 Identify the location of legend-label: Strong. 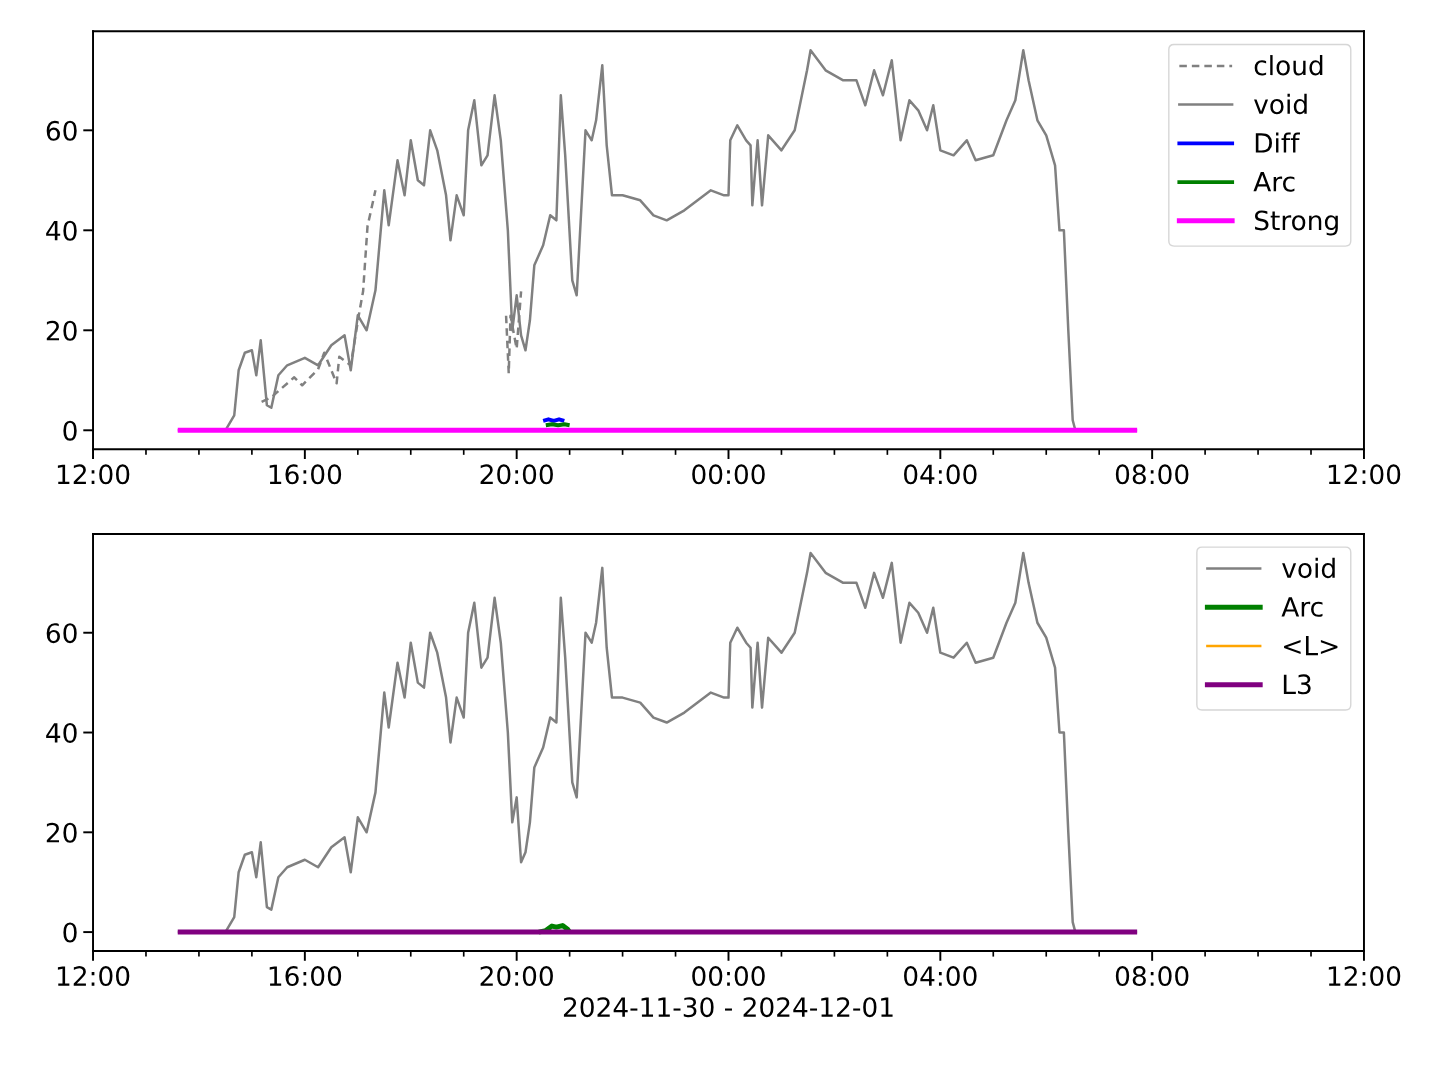
(1296, 223).